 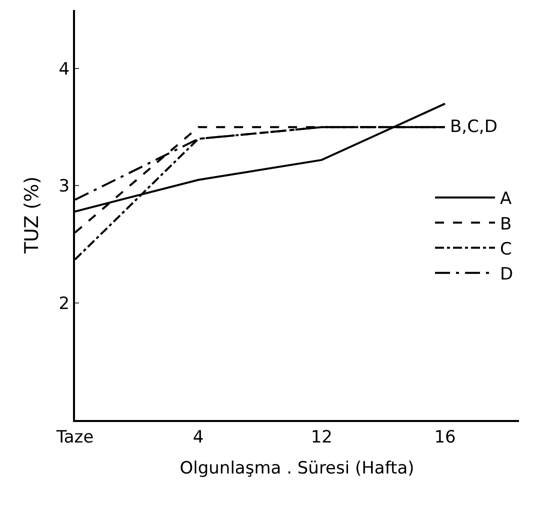 I want to click on x-axis-title: Olgunlaşma . Süresi (Hafta), so click(x=297, y=468).